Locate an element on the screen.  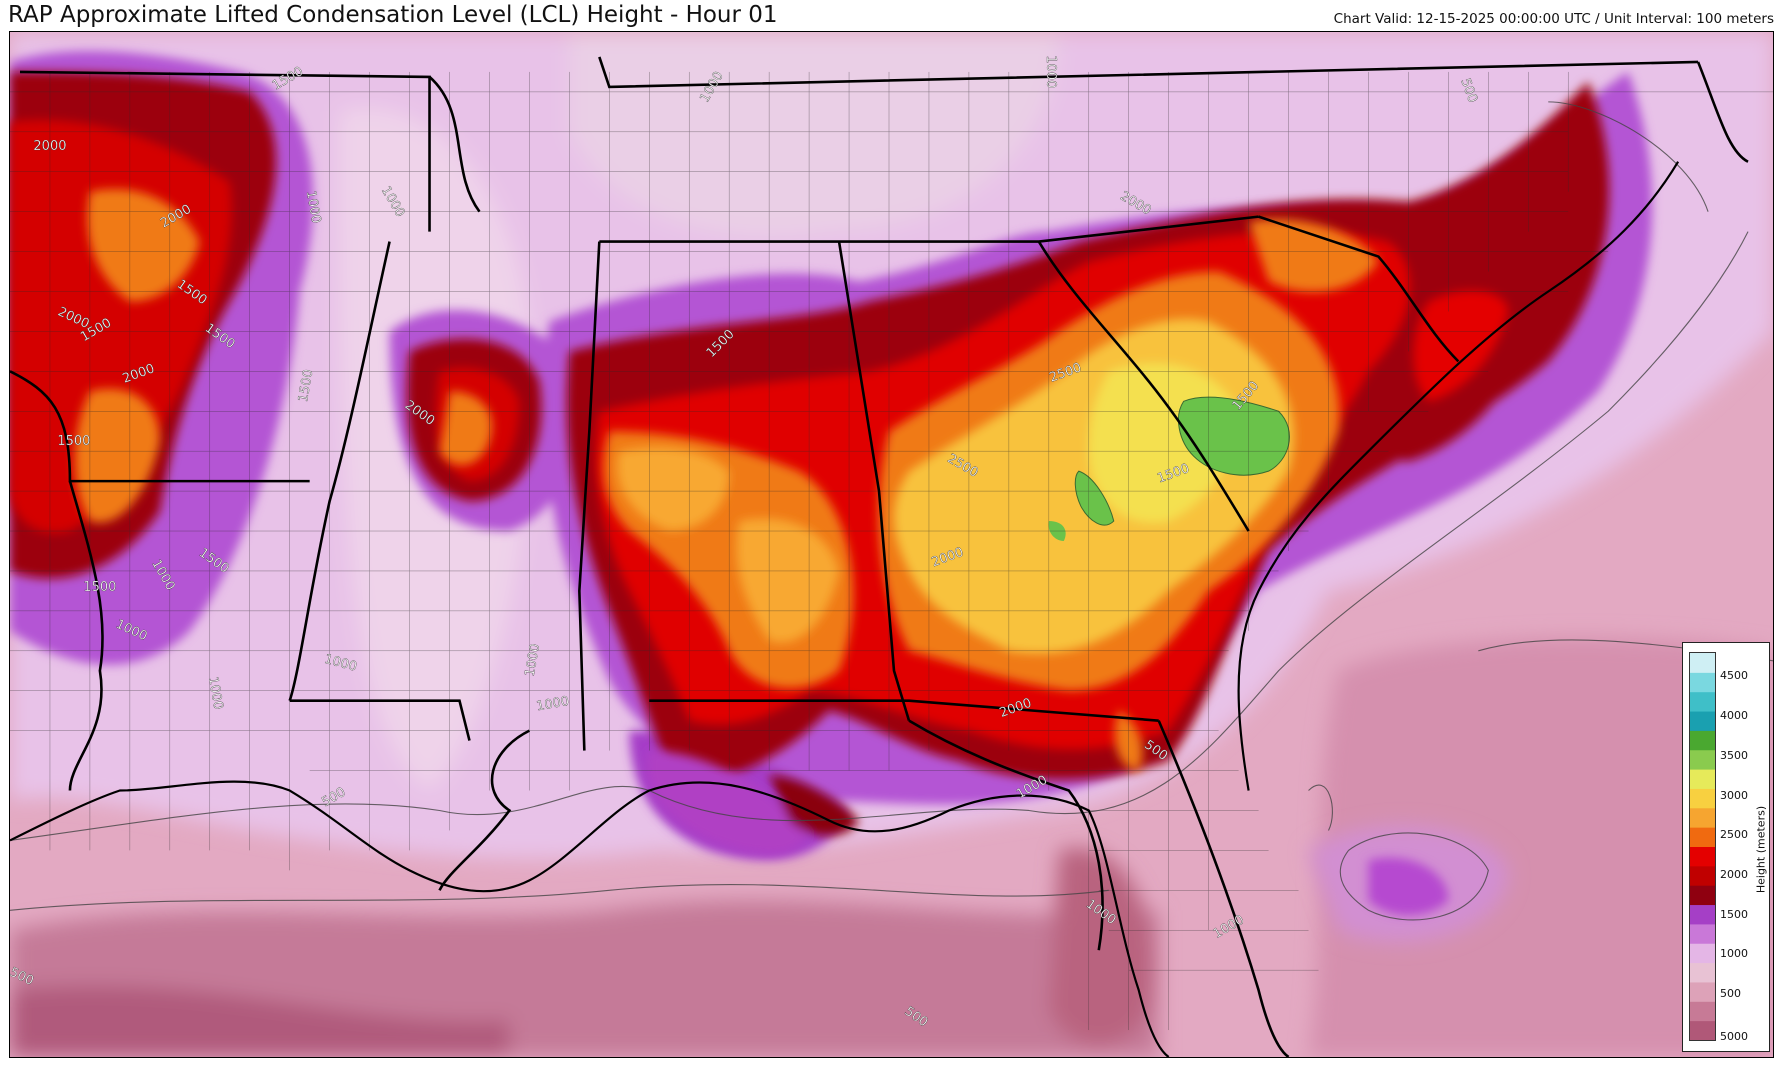
legend-tick-label: 1000 is located at coordinates (1734, 953).